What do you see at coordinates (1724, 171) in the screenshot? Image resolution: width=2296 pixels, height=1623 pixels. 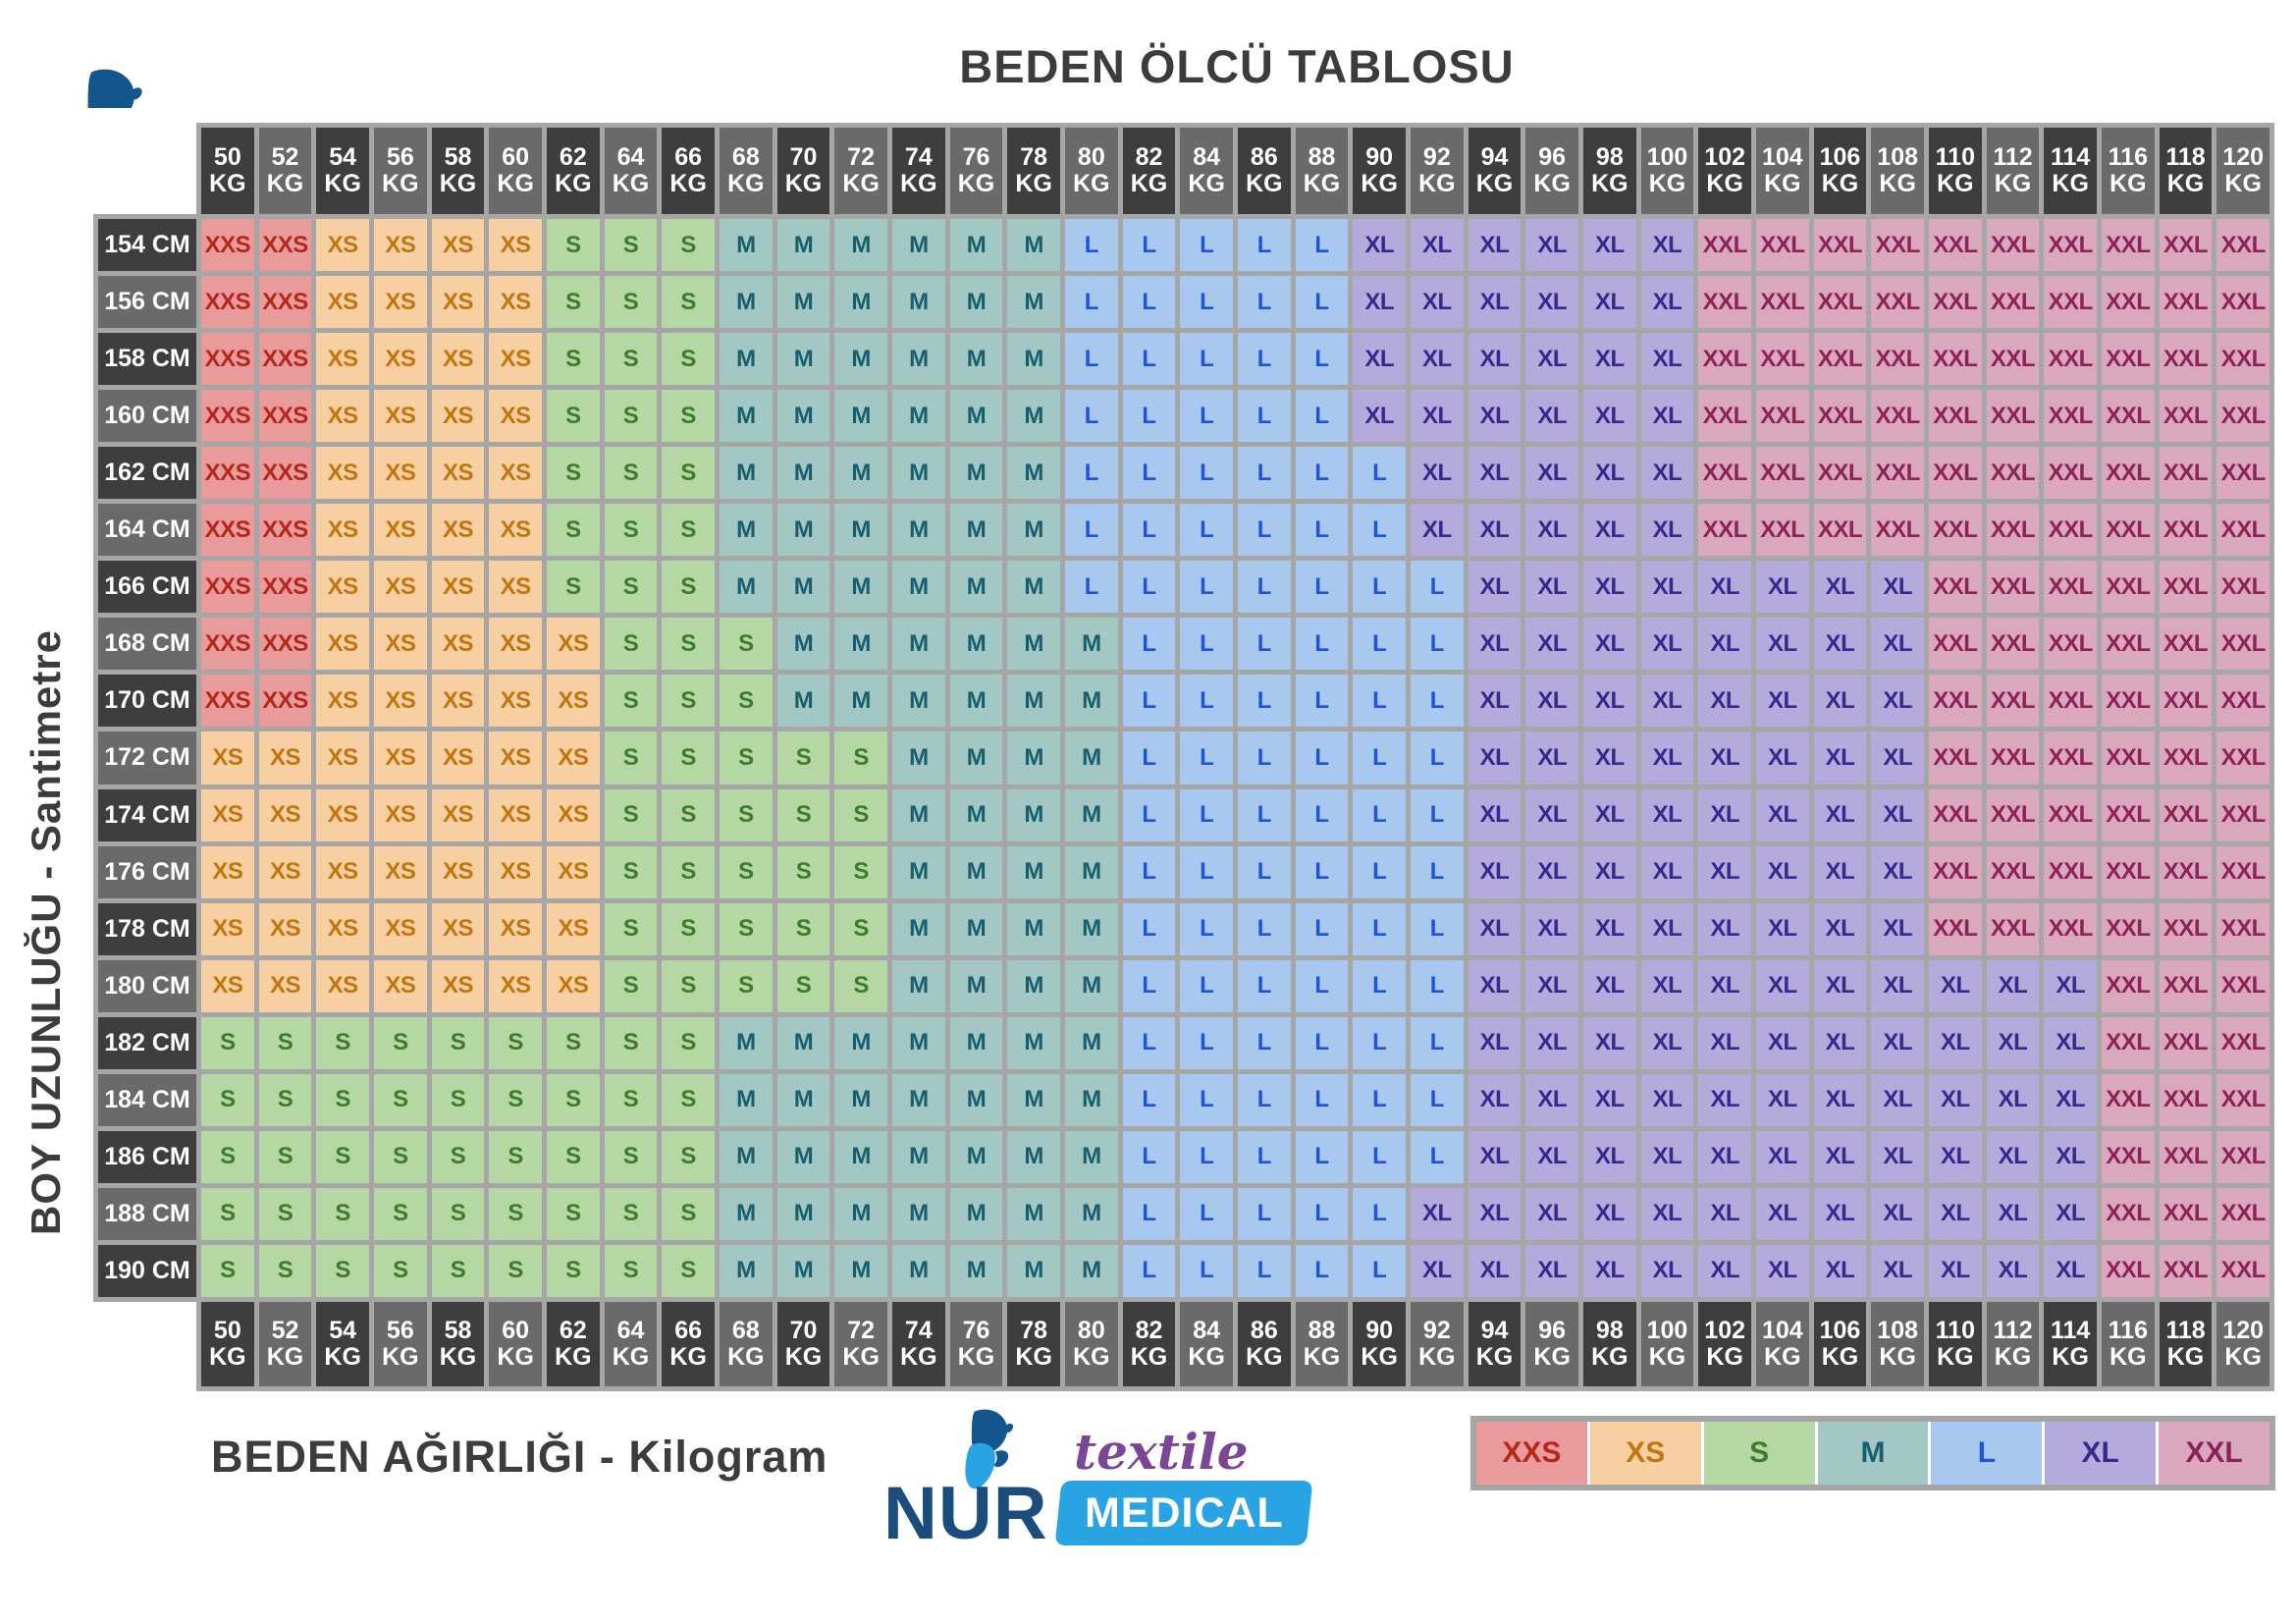 I see `col-header-102kg: 102 KG` at bounding box center [1724, 171].